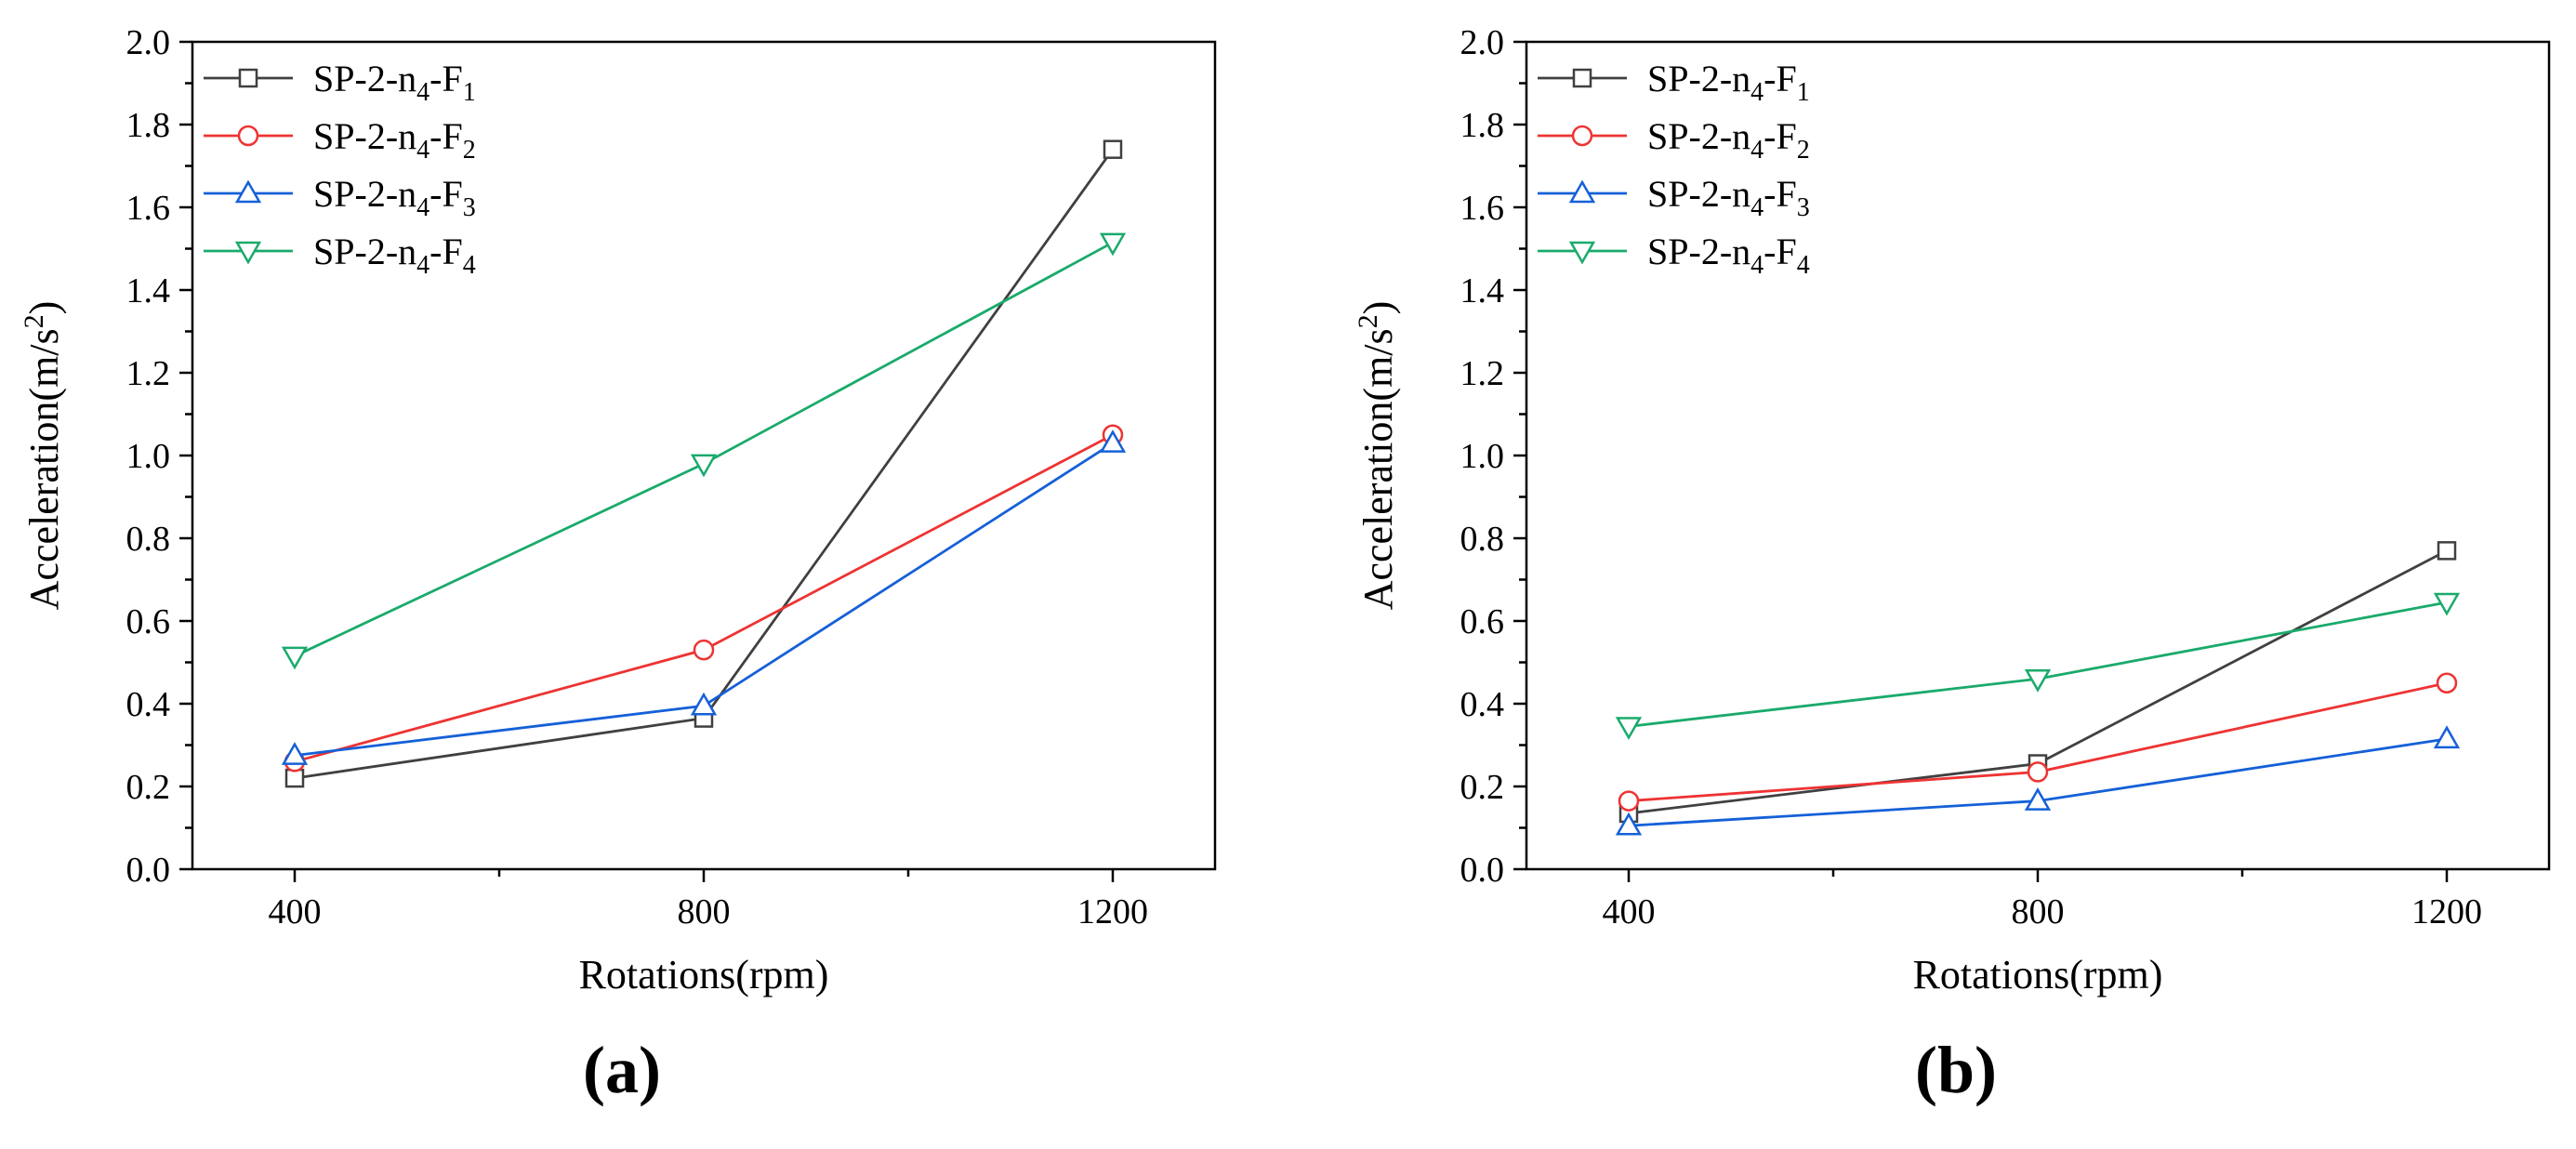 The width and height of the screenshot is (2576, 1149). I want to click on legend-label-subscript: 1, so click(1803, 92).